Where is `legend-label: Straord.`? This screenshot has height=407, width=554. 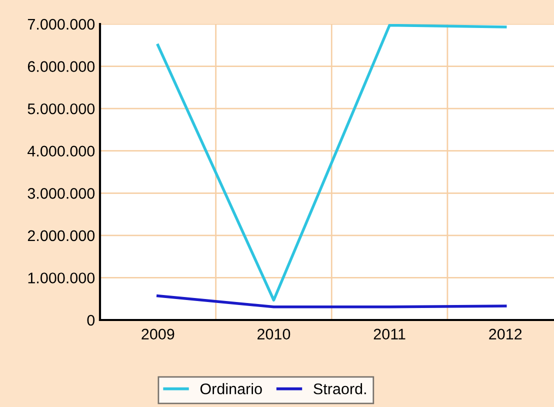
legend-label: Straord. is located at coordinates (340, 388).